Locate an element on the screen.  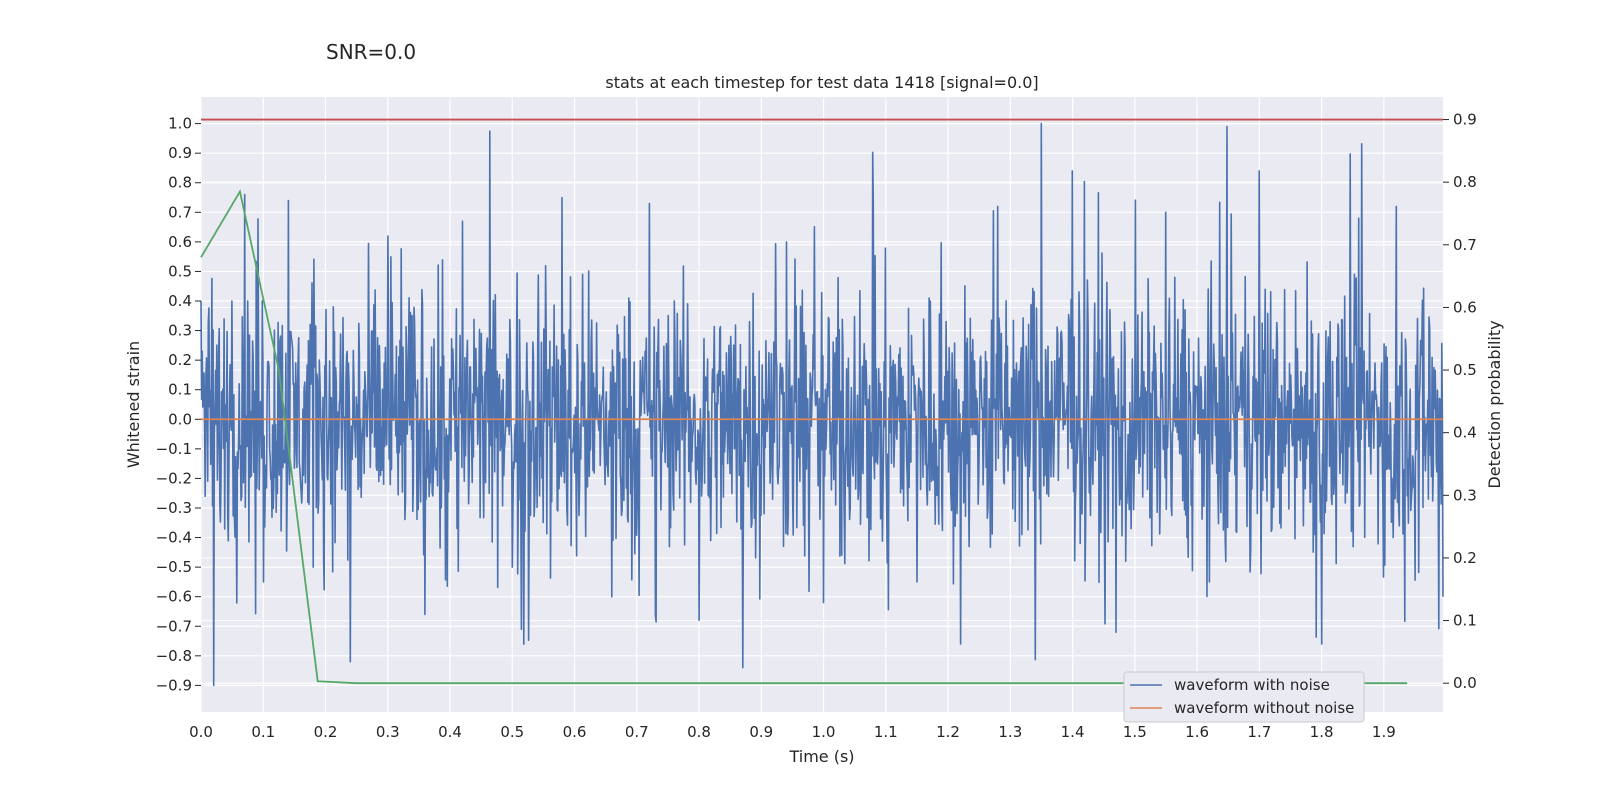
legend-label-waveform-with-noise: waveform with noise is located at coordinates (1252, 685).